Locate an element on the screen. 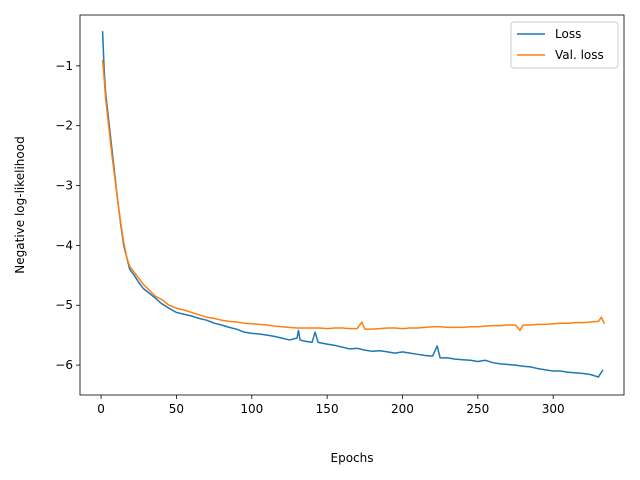 The height and width of the screenshot is (480, 640). x-axis-ticks: 0 50 100 150 200 250 300 is located at coordinates (331, 405).